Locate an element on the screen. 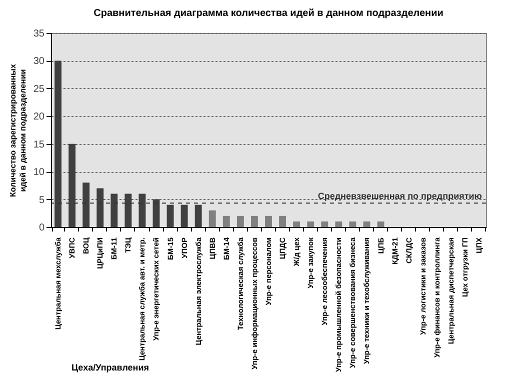 This screenshot has width=520, height=374. y-axis-title: Количество зарегистрированных идей в данном подразделении is located at coordinates (18, 130).